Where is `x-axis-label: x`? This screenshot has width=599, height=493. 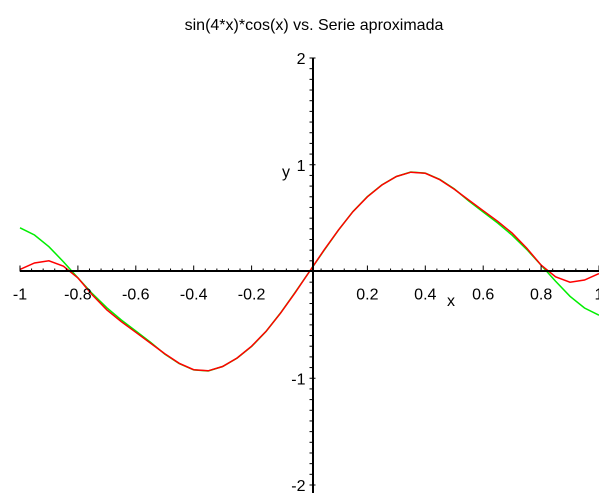
x-axis-label: x is located at coordinates (451, 301).